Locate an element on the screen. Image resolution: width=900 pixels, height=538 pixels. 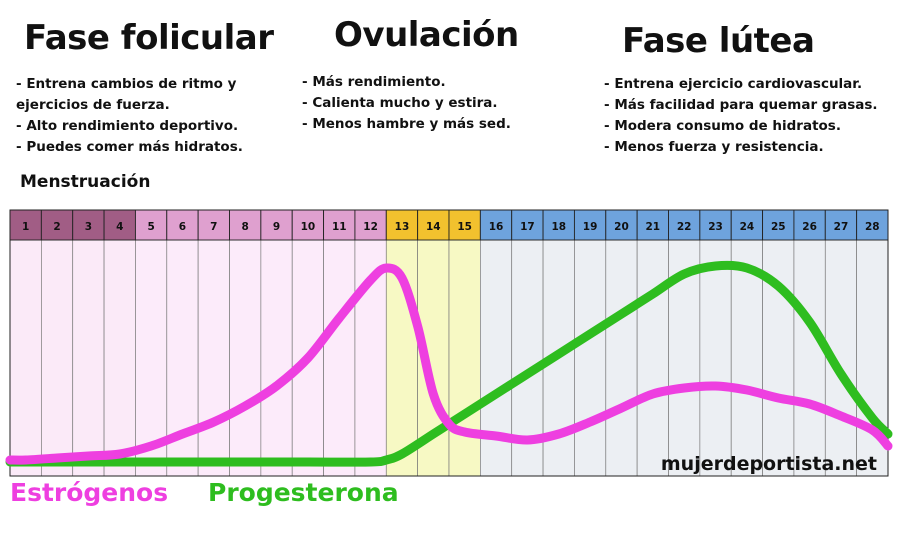
day-label: 19 is located at coordinates (590, 227).